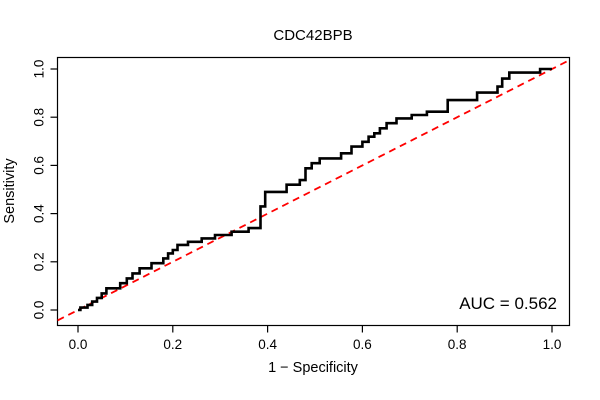 This screenshot has height=400, width=600. What do you see at coordinates (39, 213) in the screenshot?
I see `y-tick-label: 0.4` at bounding box center [39, 213].